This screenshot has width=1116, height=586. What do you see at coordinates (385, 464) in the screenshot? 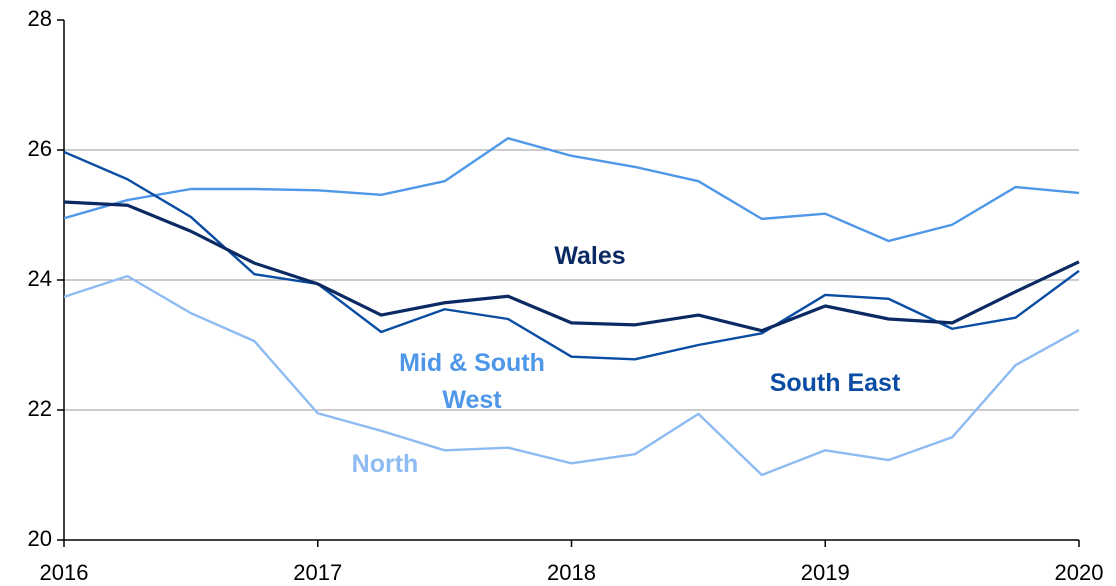
I see `series-label: North` at bounding box center [385, 464].